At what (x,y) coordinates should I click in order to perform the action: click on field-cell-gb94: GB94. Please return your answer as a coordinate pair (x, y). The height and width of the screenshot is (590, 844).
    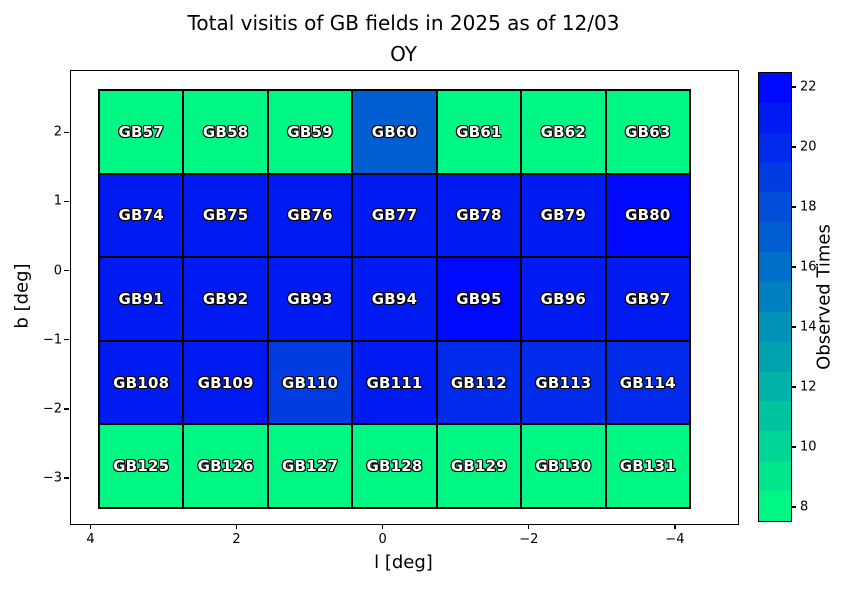
    Looking at the image, I should click on (394, 299).